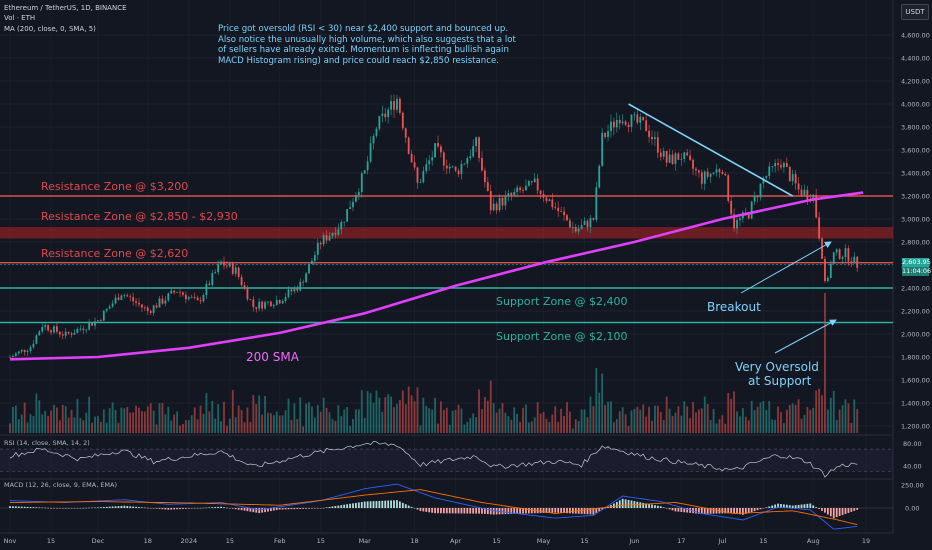 The width and height of the screenshot is (932, 550). Describe the element at coordinates (189, 541) in the screenshot. I see `date-tick-label: 2024` at that location.